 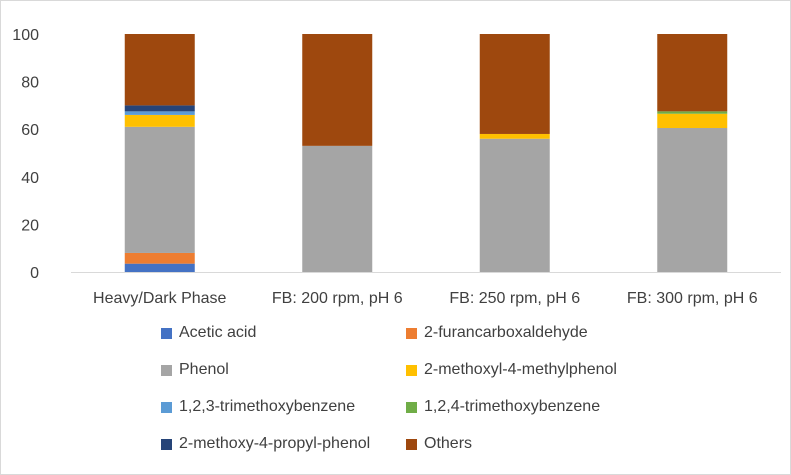 What do you see at coordinates (520, 369) in the screenshot?
I see `legend-label: 2-methoxyl-4-methylphenol` at bounding box center [520, 369].